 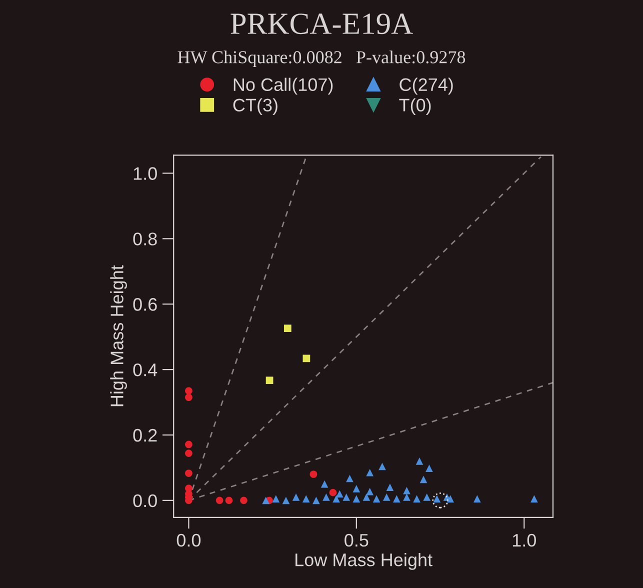 I want to click on y-tick-label: 0.8, so click(x=145, y=239).